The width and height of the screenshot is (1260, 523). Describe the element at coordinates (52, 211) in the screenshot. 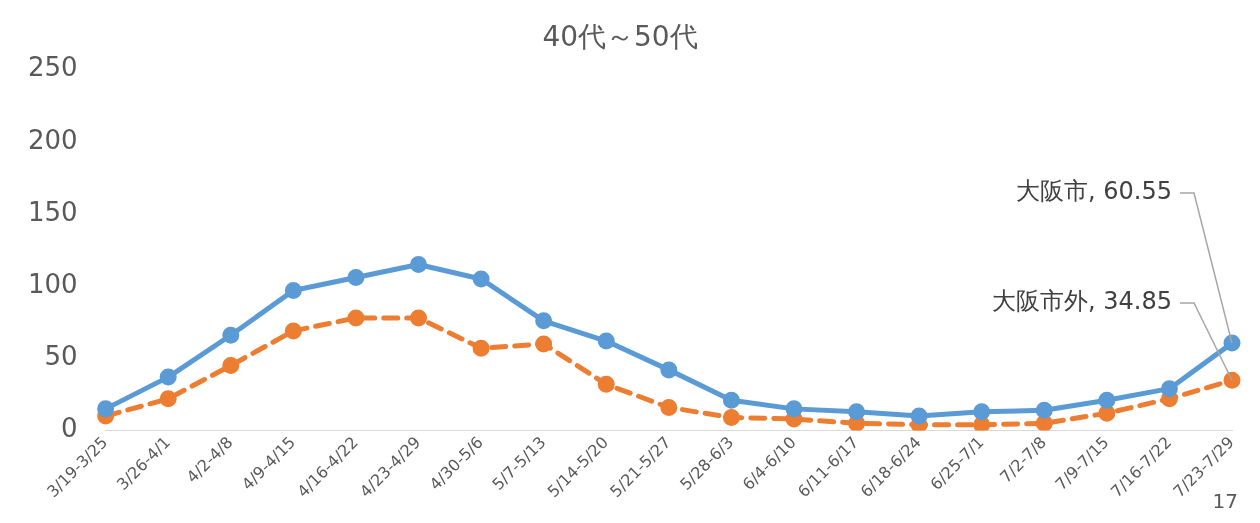

I see `y-tick-label: 150` at that location.